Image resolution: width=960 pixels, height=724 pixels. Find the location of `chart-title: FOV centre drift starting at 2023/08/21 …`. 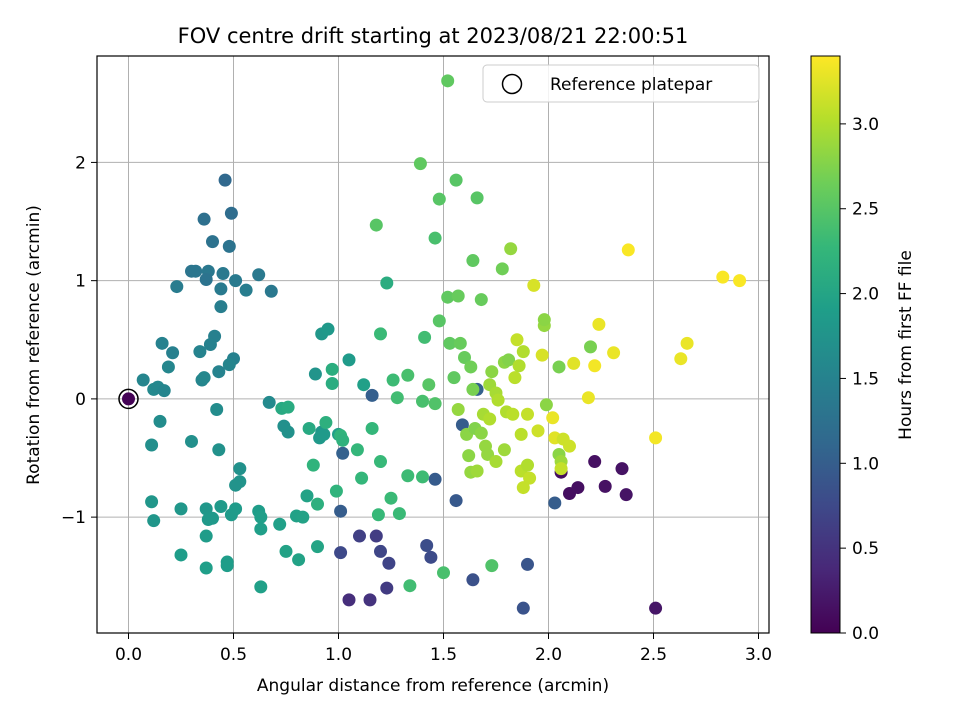

chart-title: FOV centre drift starting at 2023/08/21 … is located at coordinates (433, 36).